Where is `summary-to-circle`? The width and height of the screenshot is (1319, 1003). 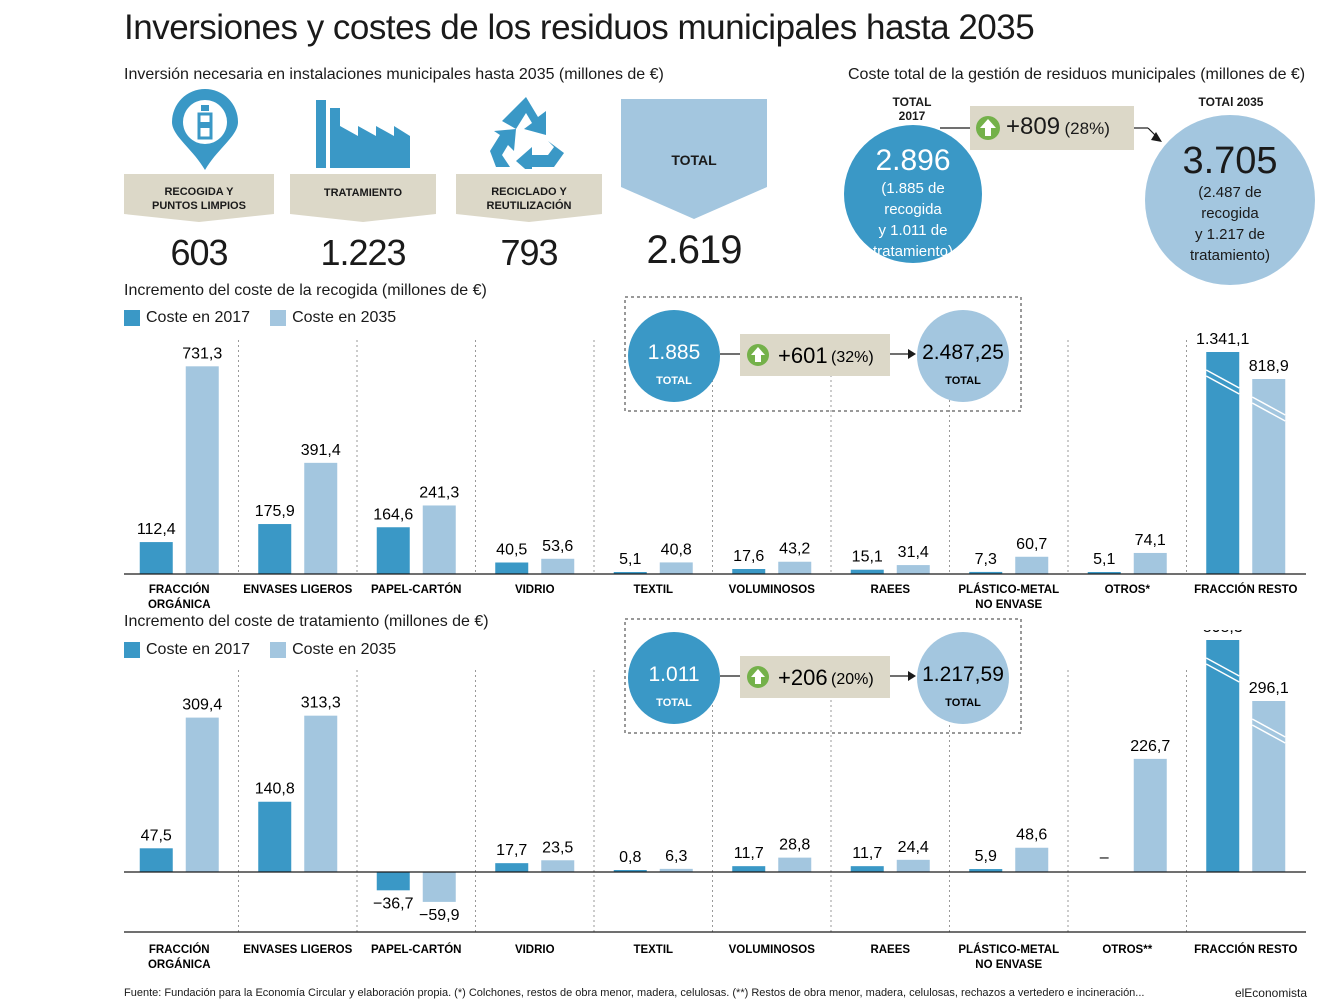
summary-to-circle is located at coordinates (963, 678).